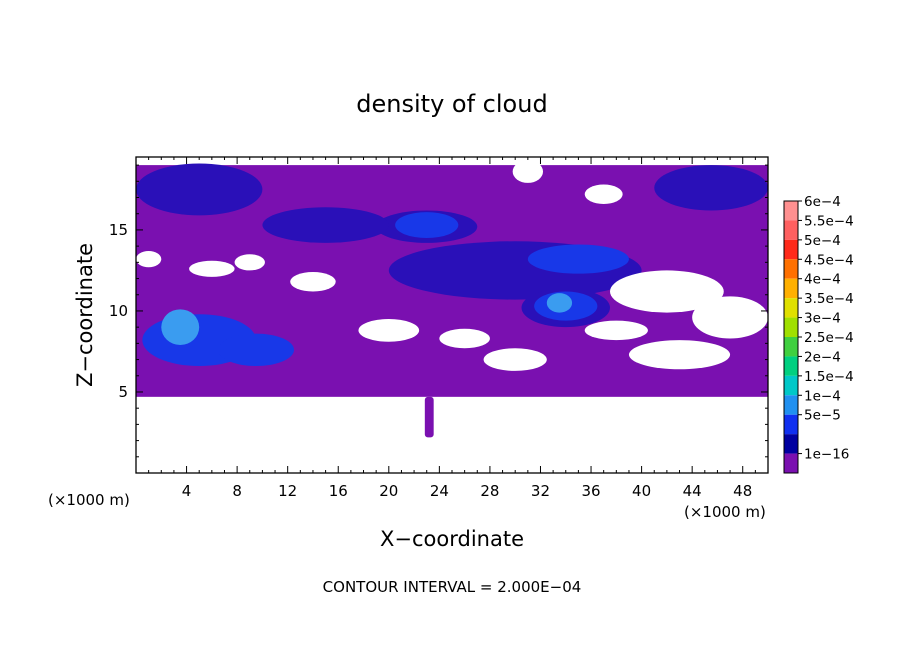  I want to click on x-unit-right: (×1000 m), so click(725, 512).